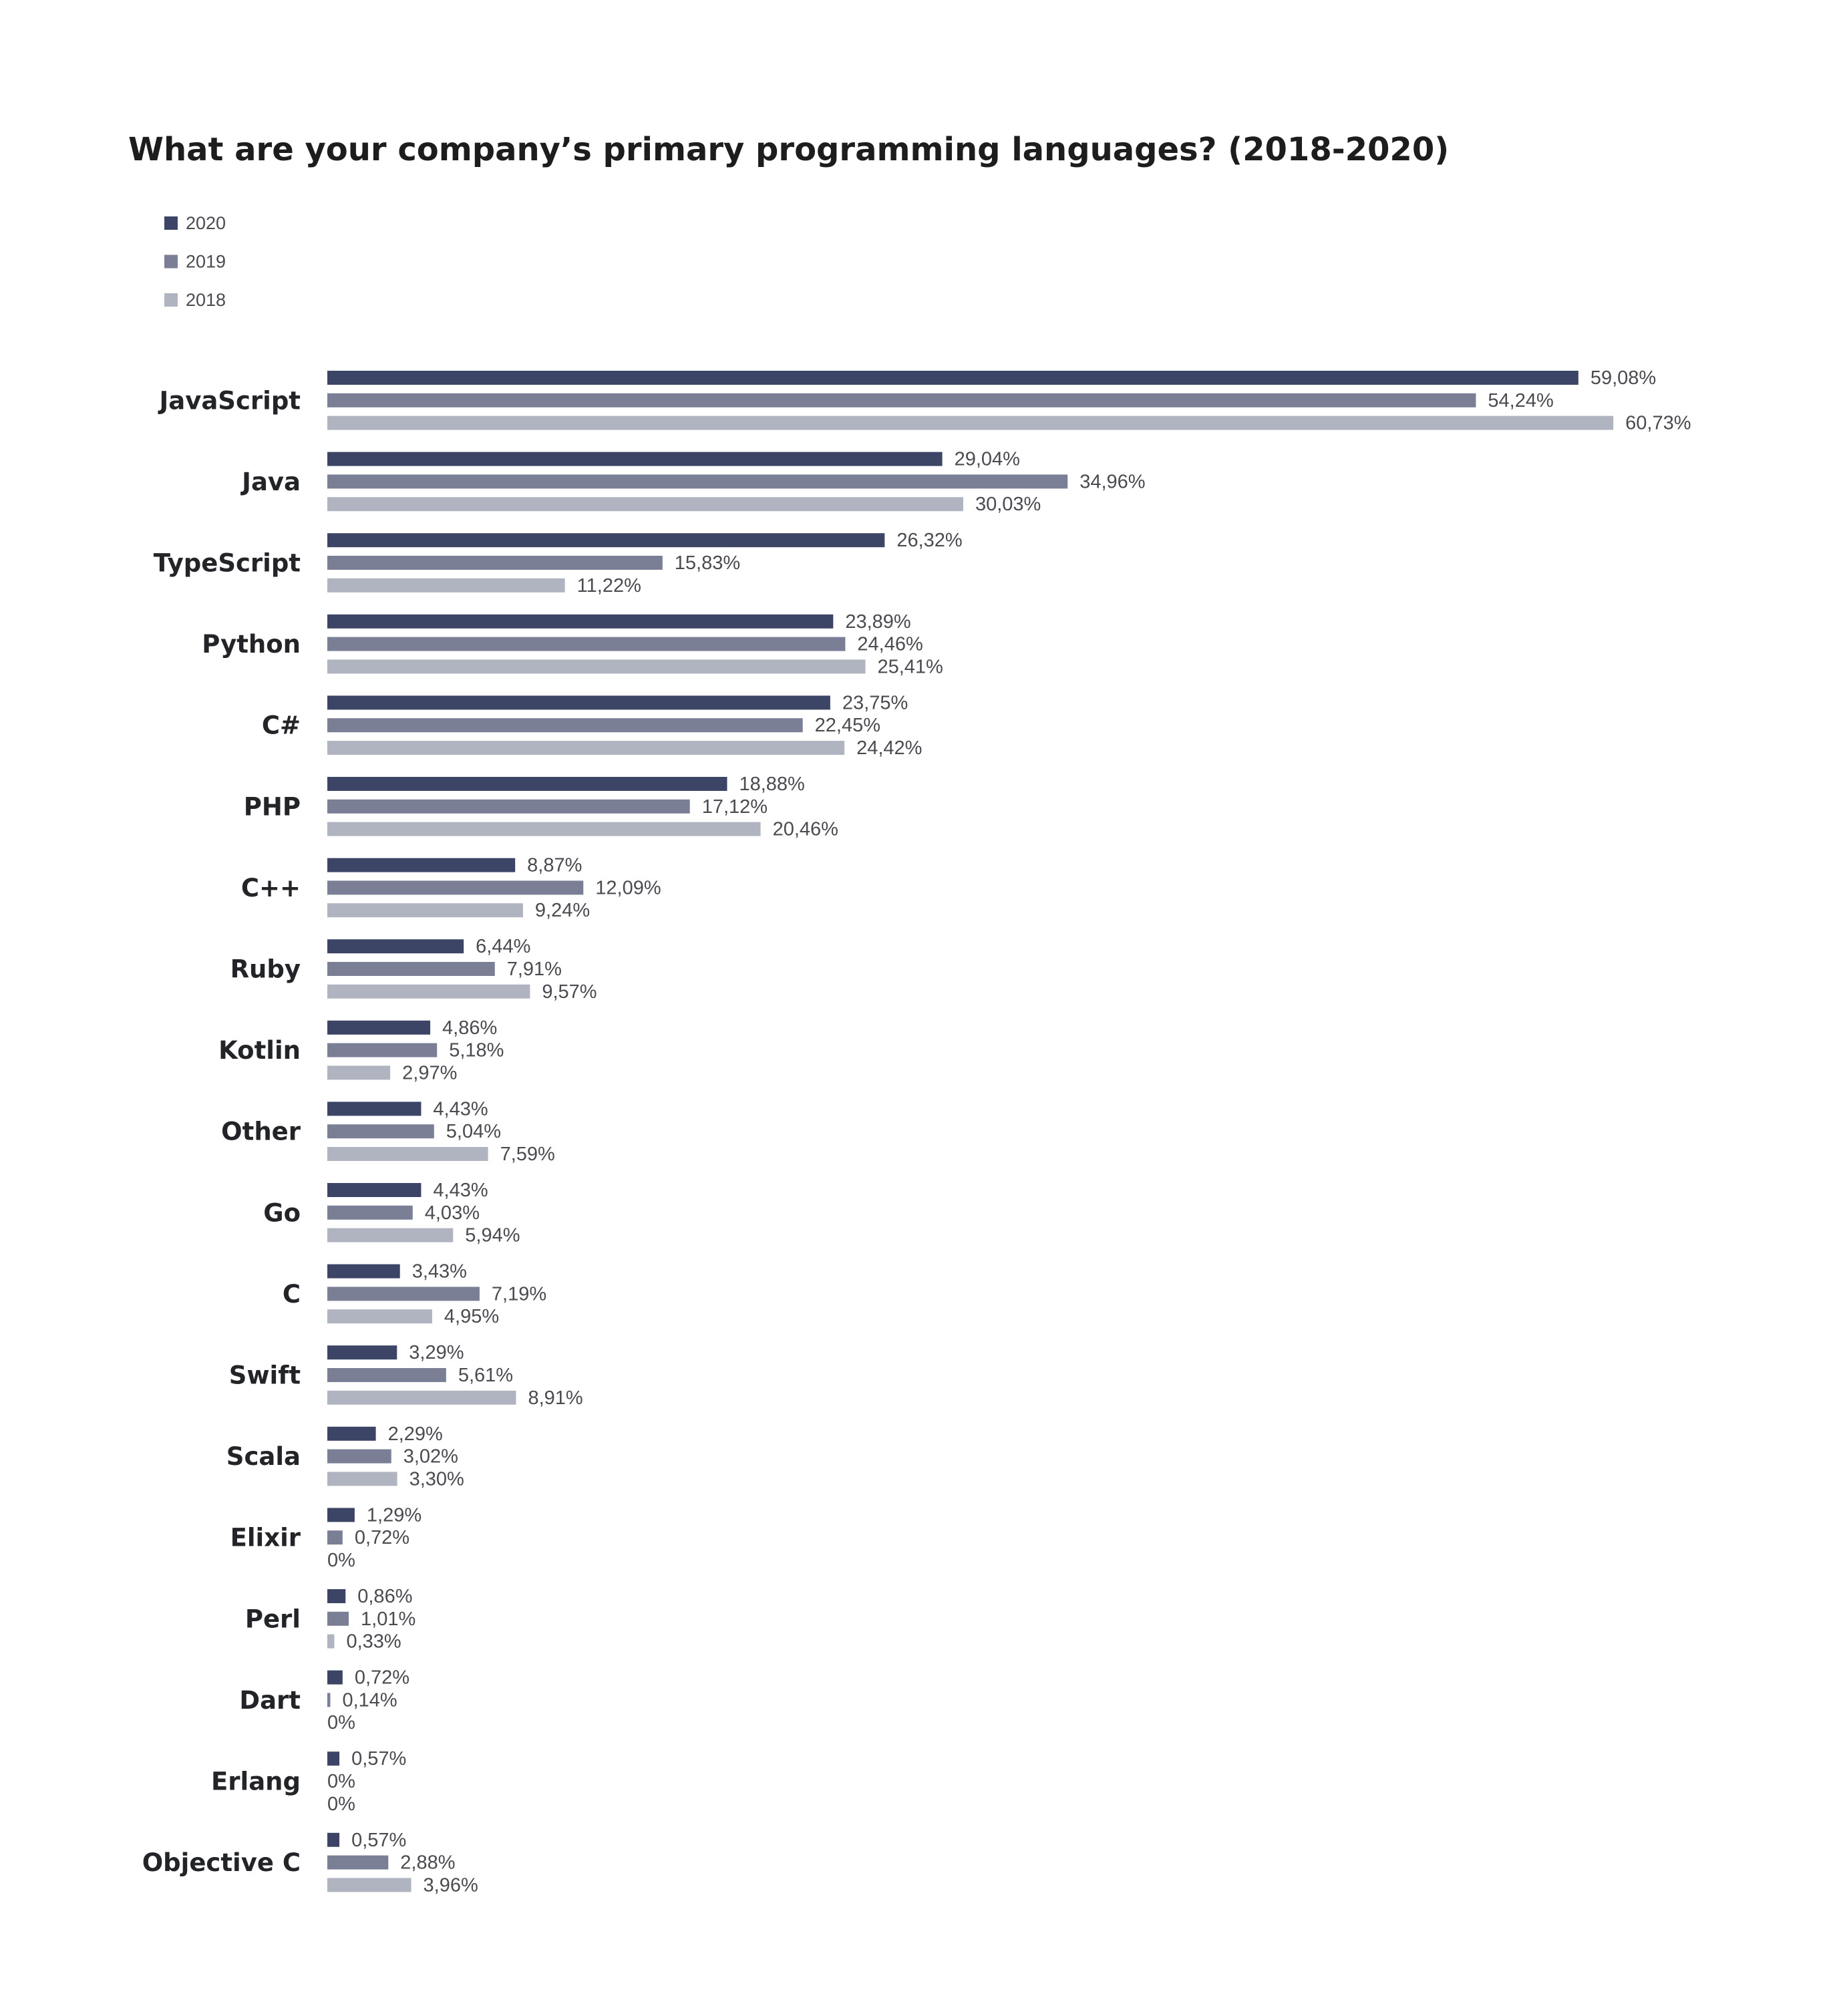  I want to click on value-label-2018: 9,57%, so click(569, 992).